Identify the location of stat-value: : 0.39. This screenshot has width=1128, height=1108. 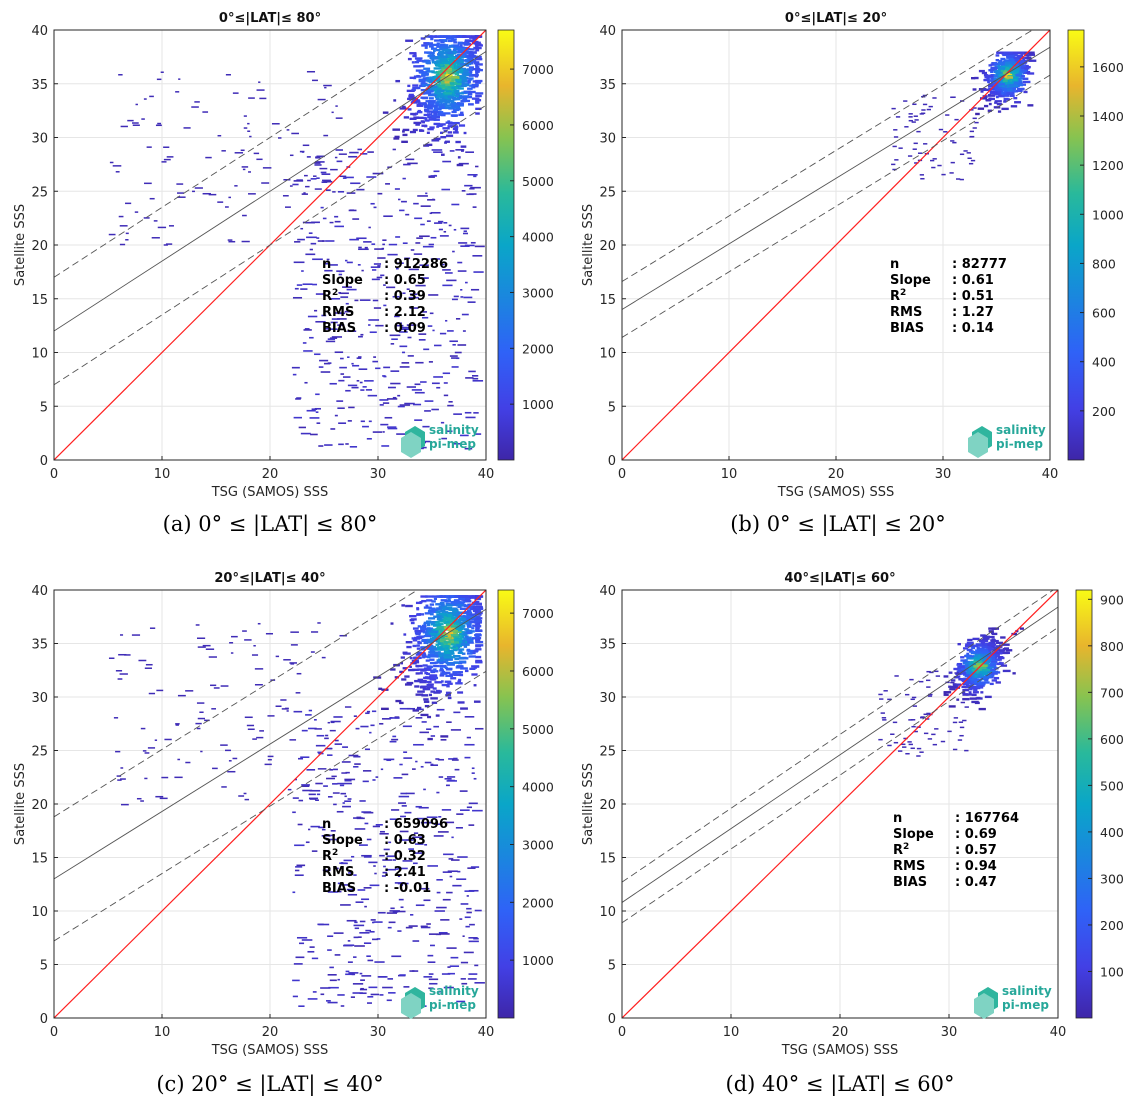
(405, 296).